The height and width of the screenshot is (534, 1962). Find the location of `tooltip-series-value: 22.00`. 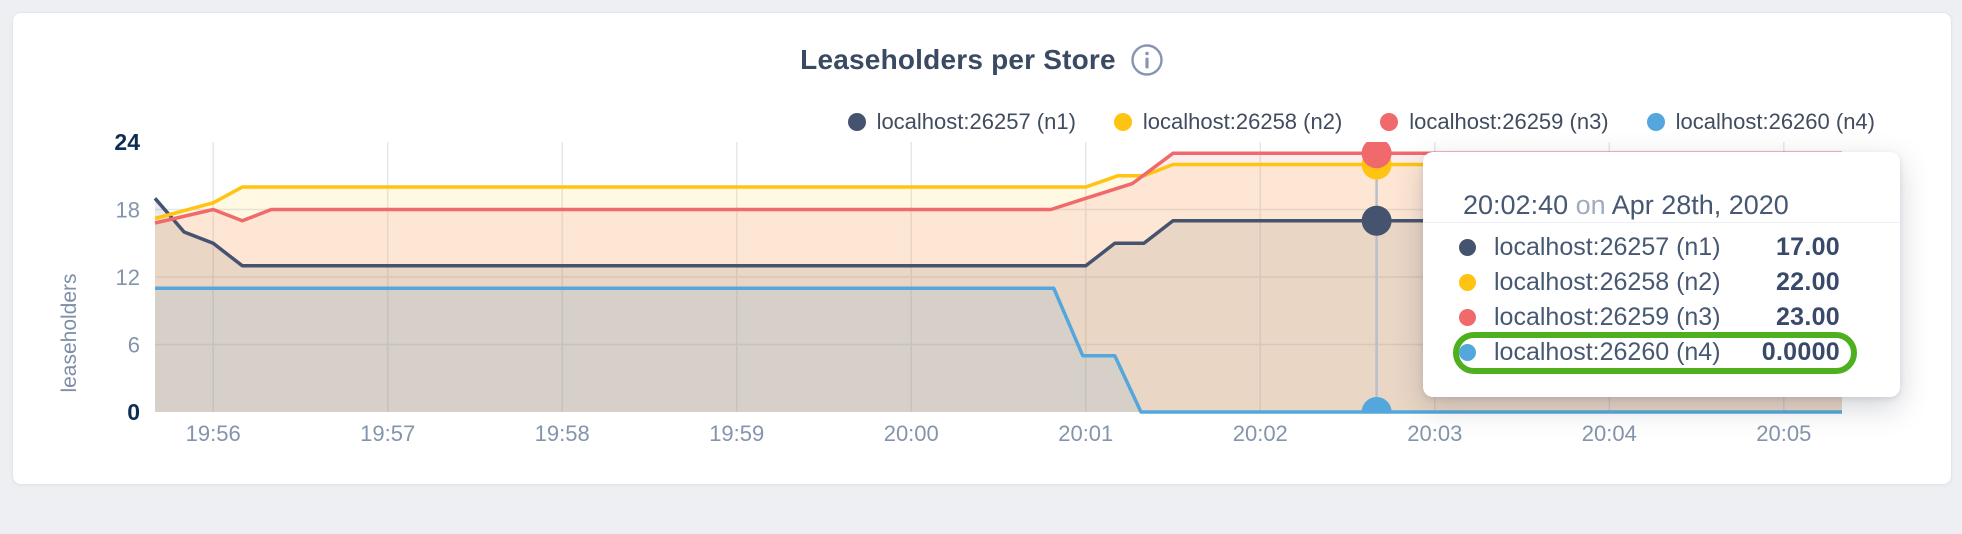

tooltip-series-value: 22.00 is located at coordinates (1807, 282).